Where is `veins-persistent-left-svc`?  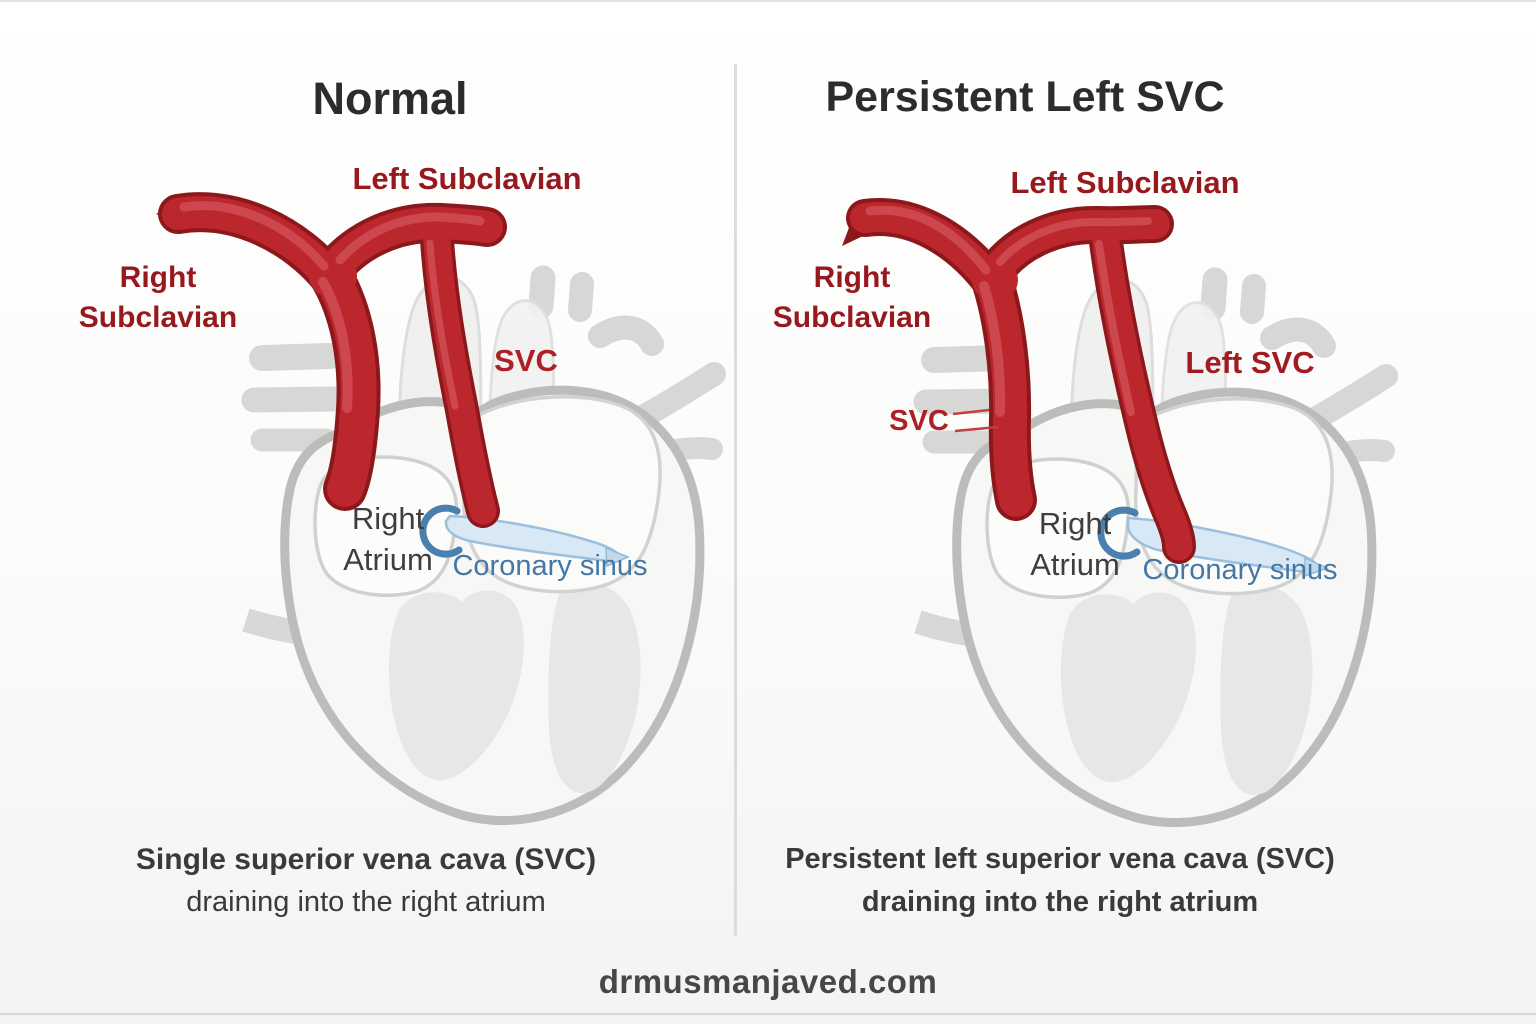
veins-persistent-left-svc is located at coordinates (1019, 381).